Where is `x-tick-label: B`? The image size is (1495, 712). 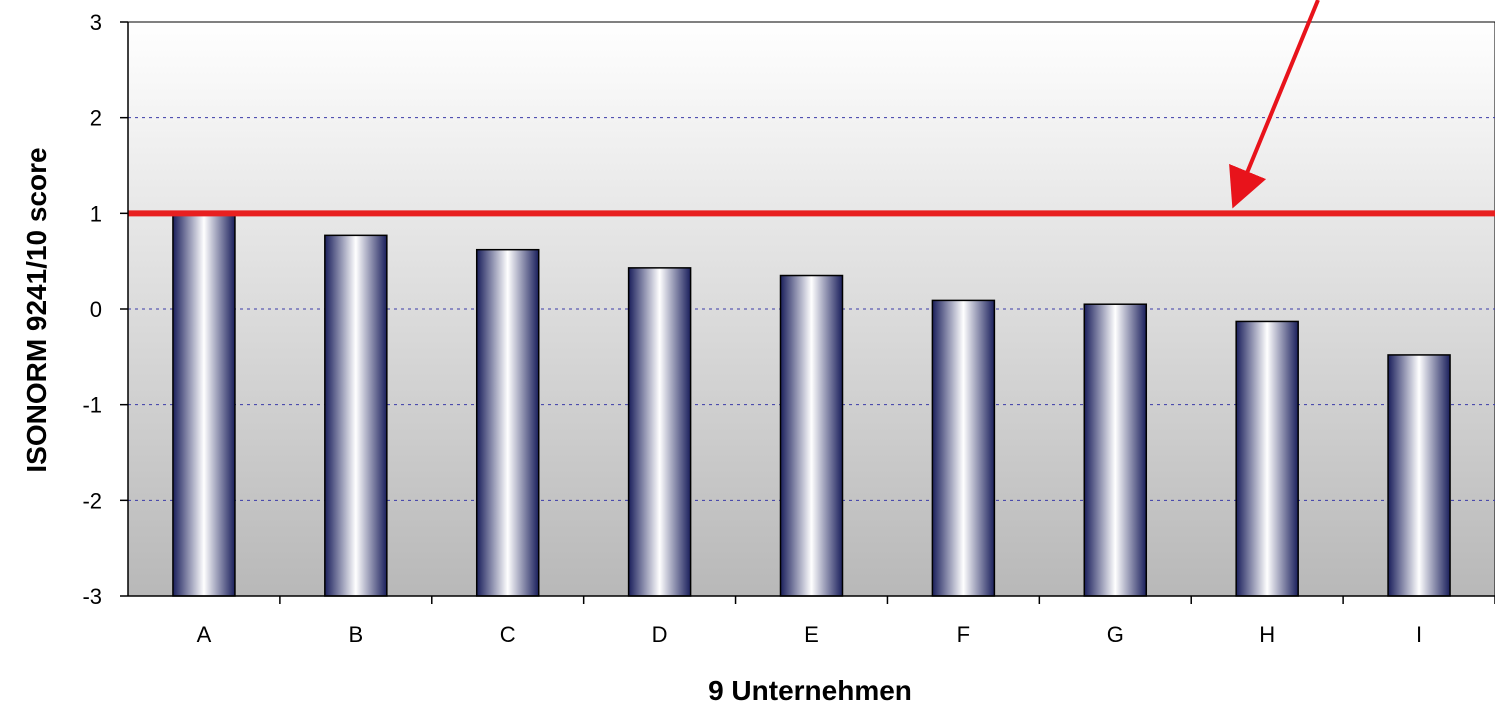
x-tick-label: B is located at coordinates (355, 634).